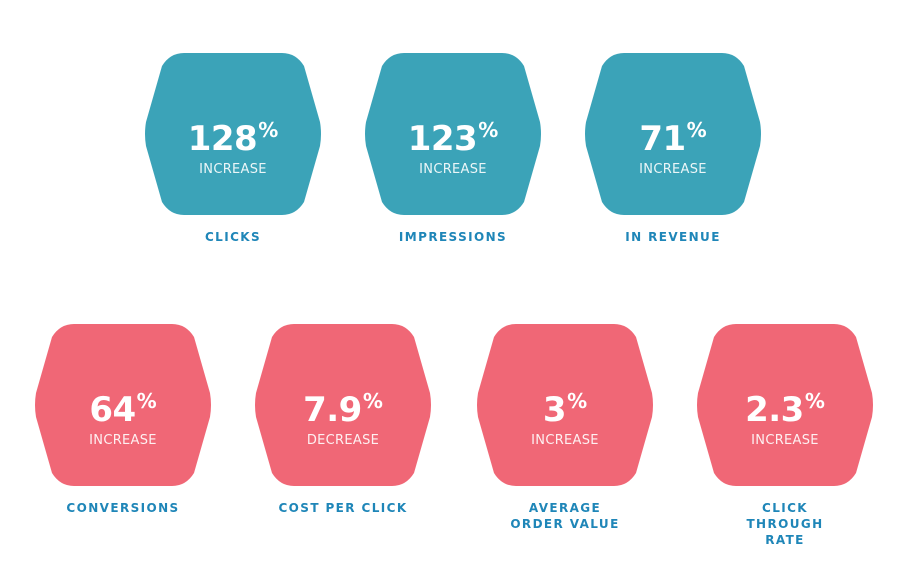 This screenshot has width=917, height=580. I want to click on stat-value: 128%, so click(233, 138).